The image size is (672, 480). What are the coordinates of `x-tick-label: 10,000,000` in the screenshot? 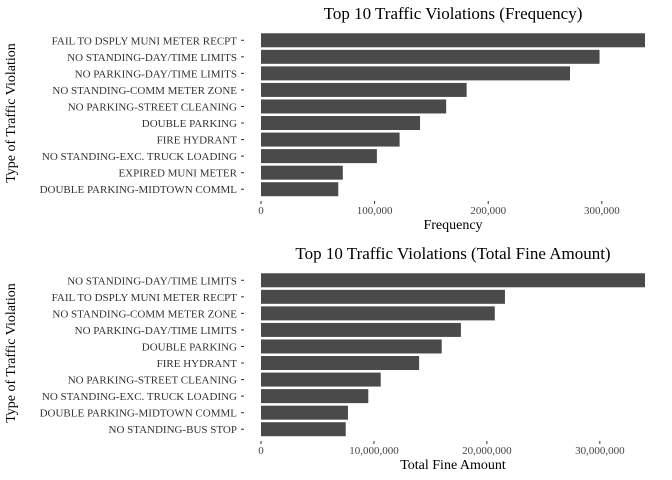 It's located at (374, 451).